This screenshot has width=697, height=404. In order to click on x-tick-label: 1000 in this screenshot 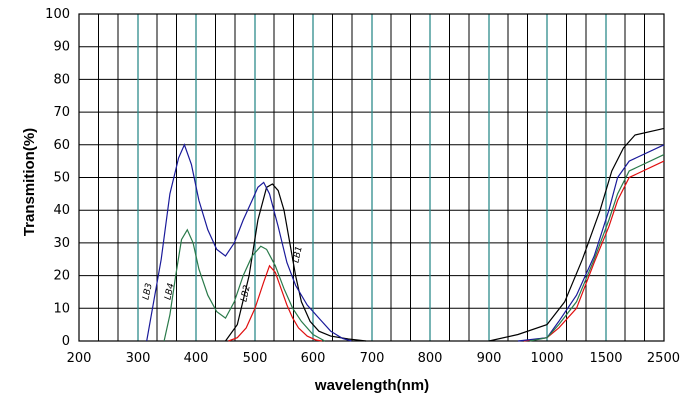, I will do `click(546, 358)`.